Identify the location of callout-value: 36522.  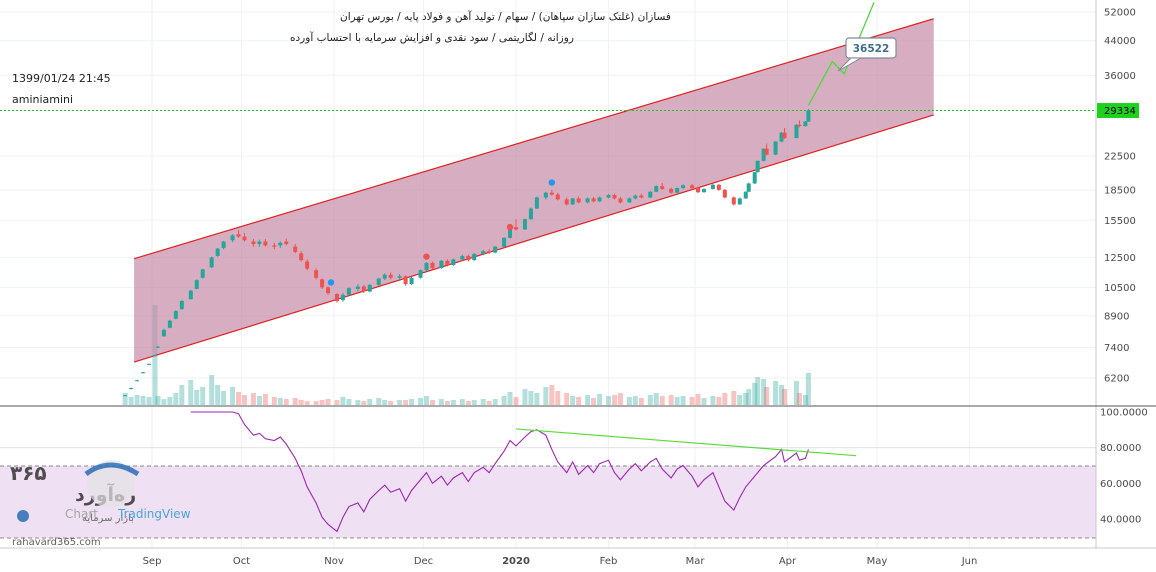
(871, 49).